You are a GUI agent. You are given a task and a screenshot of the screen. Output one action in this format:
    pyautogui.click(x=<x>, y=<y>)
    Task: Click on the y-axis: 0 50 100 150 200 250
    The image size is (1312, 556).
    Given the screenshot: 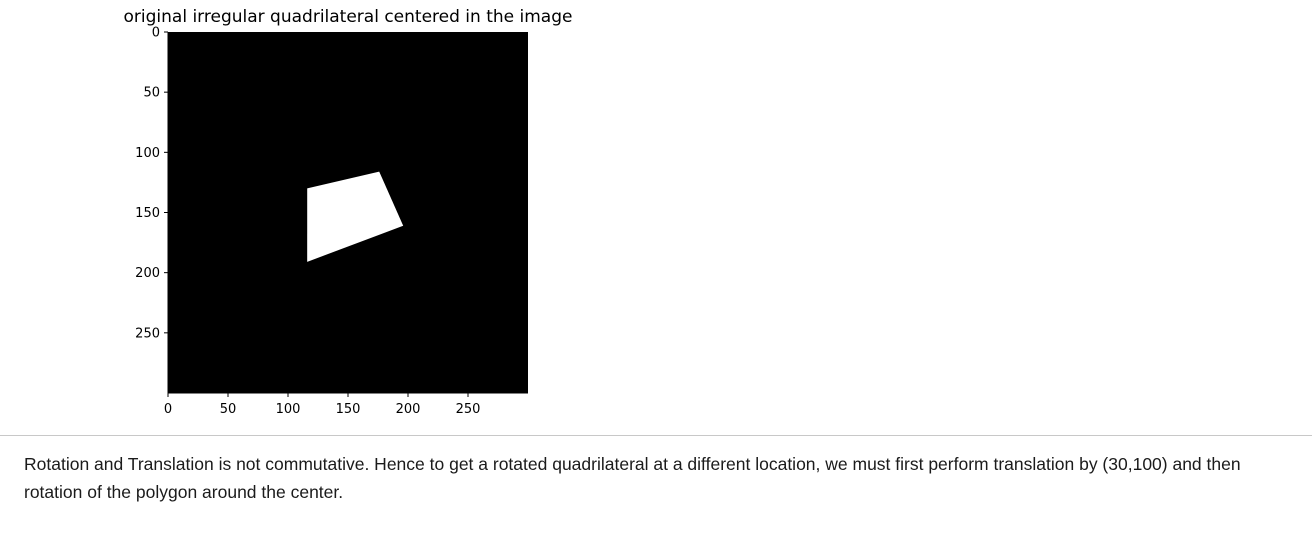 What is the action you would take?
    pyautogui.click(x=151, y=183)
    